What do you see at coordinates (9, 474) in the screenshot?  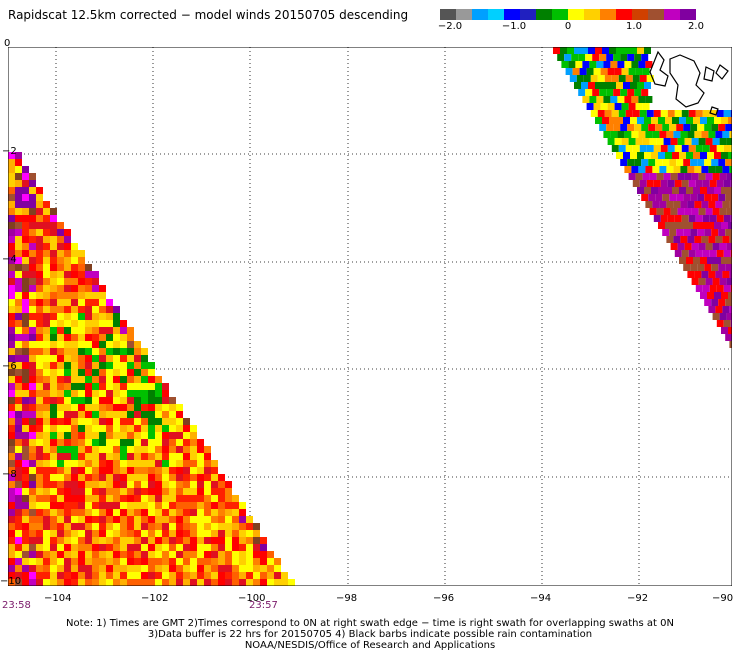 I see `y-tick-label: −8` at bounding box center [9, 474].